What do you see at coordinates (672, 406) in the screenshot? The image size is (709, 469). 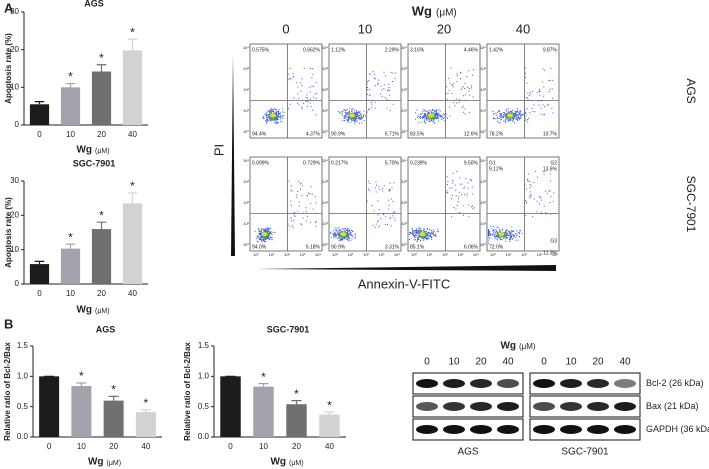 I see `blot-protein-label: Bax (21 kDa)` at bounding box center [672, 406].